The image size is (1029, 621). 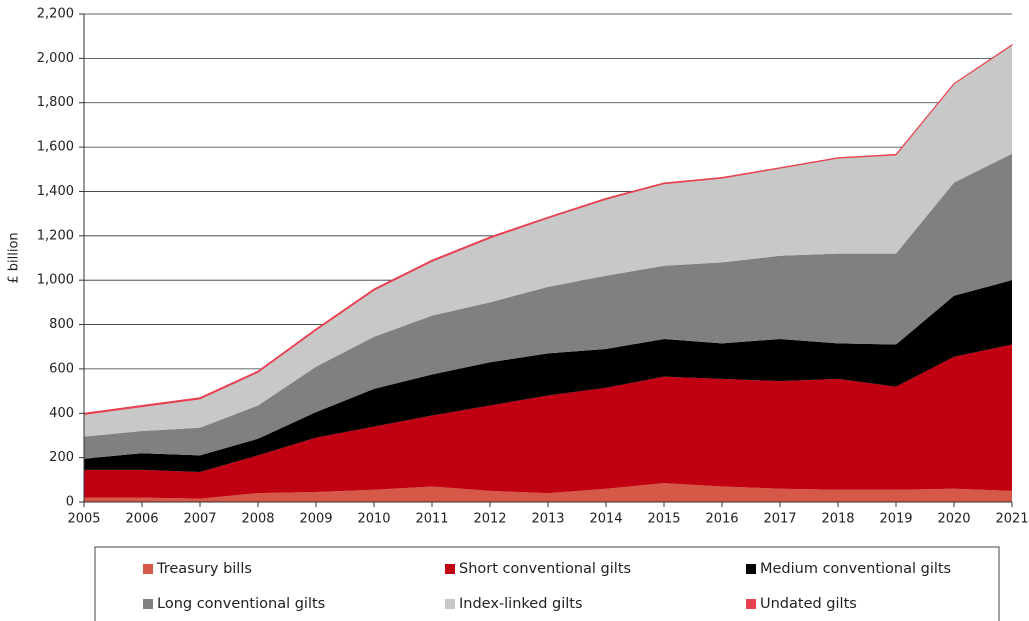 What do you see at coordinates (808, 604) in the screenshot?
I see `legend-label: Undated gilts` at bounding box center [808, 604].